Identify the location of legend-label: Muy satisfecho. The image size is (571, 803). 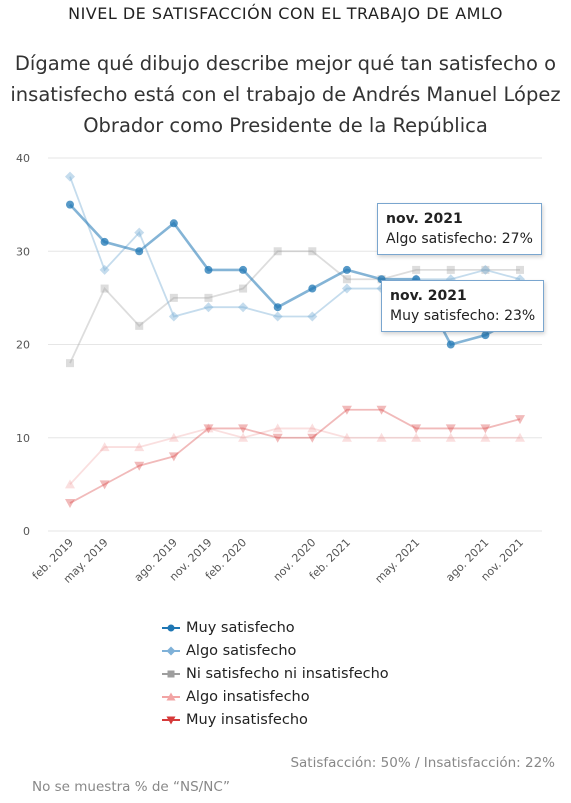
(240, 627).